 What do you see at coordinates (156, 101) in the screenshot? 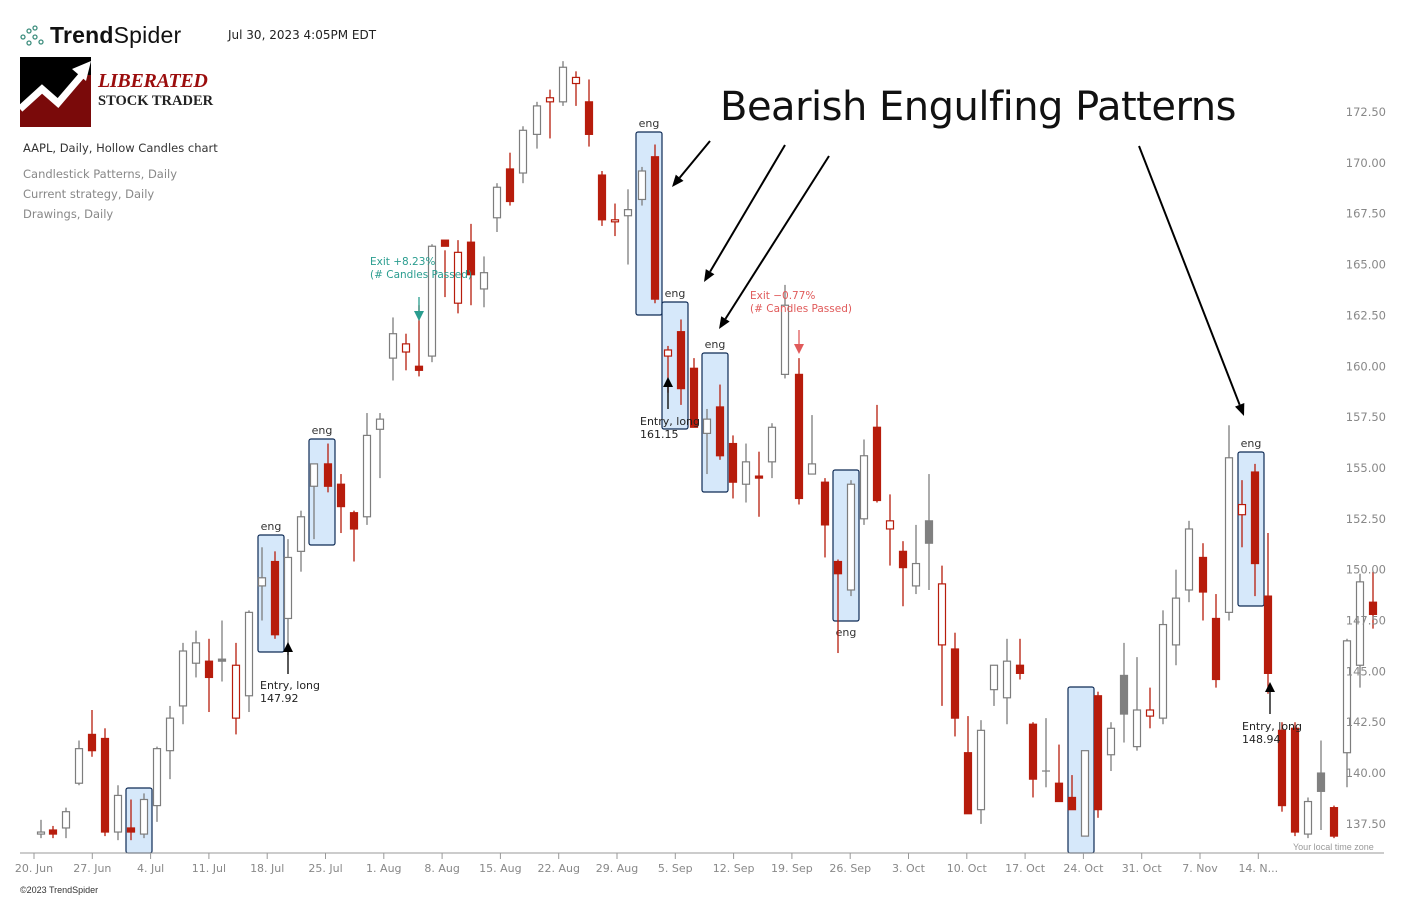
I see `logo-line2: STOCK TRADER` at bounding box center [156, 101].